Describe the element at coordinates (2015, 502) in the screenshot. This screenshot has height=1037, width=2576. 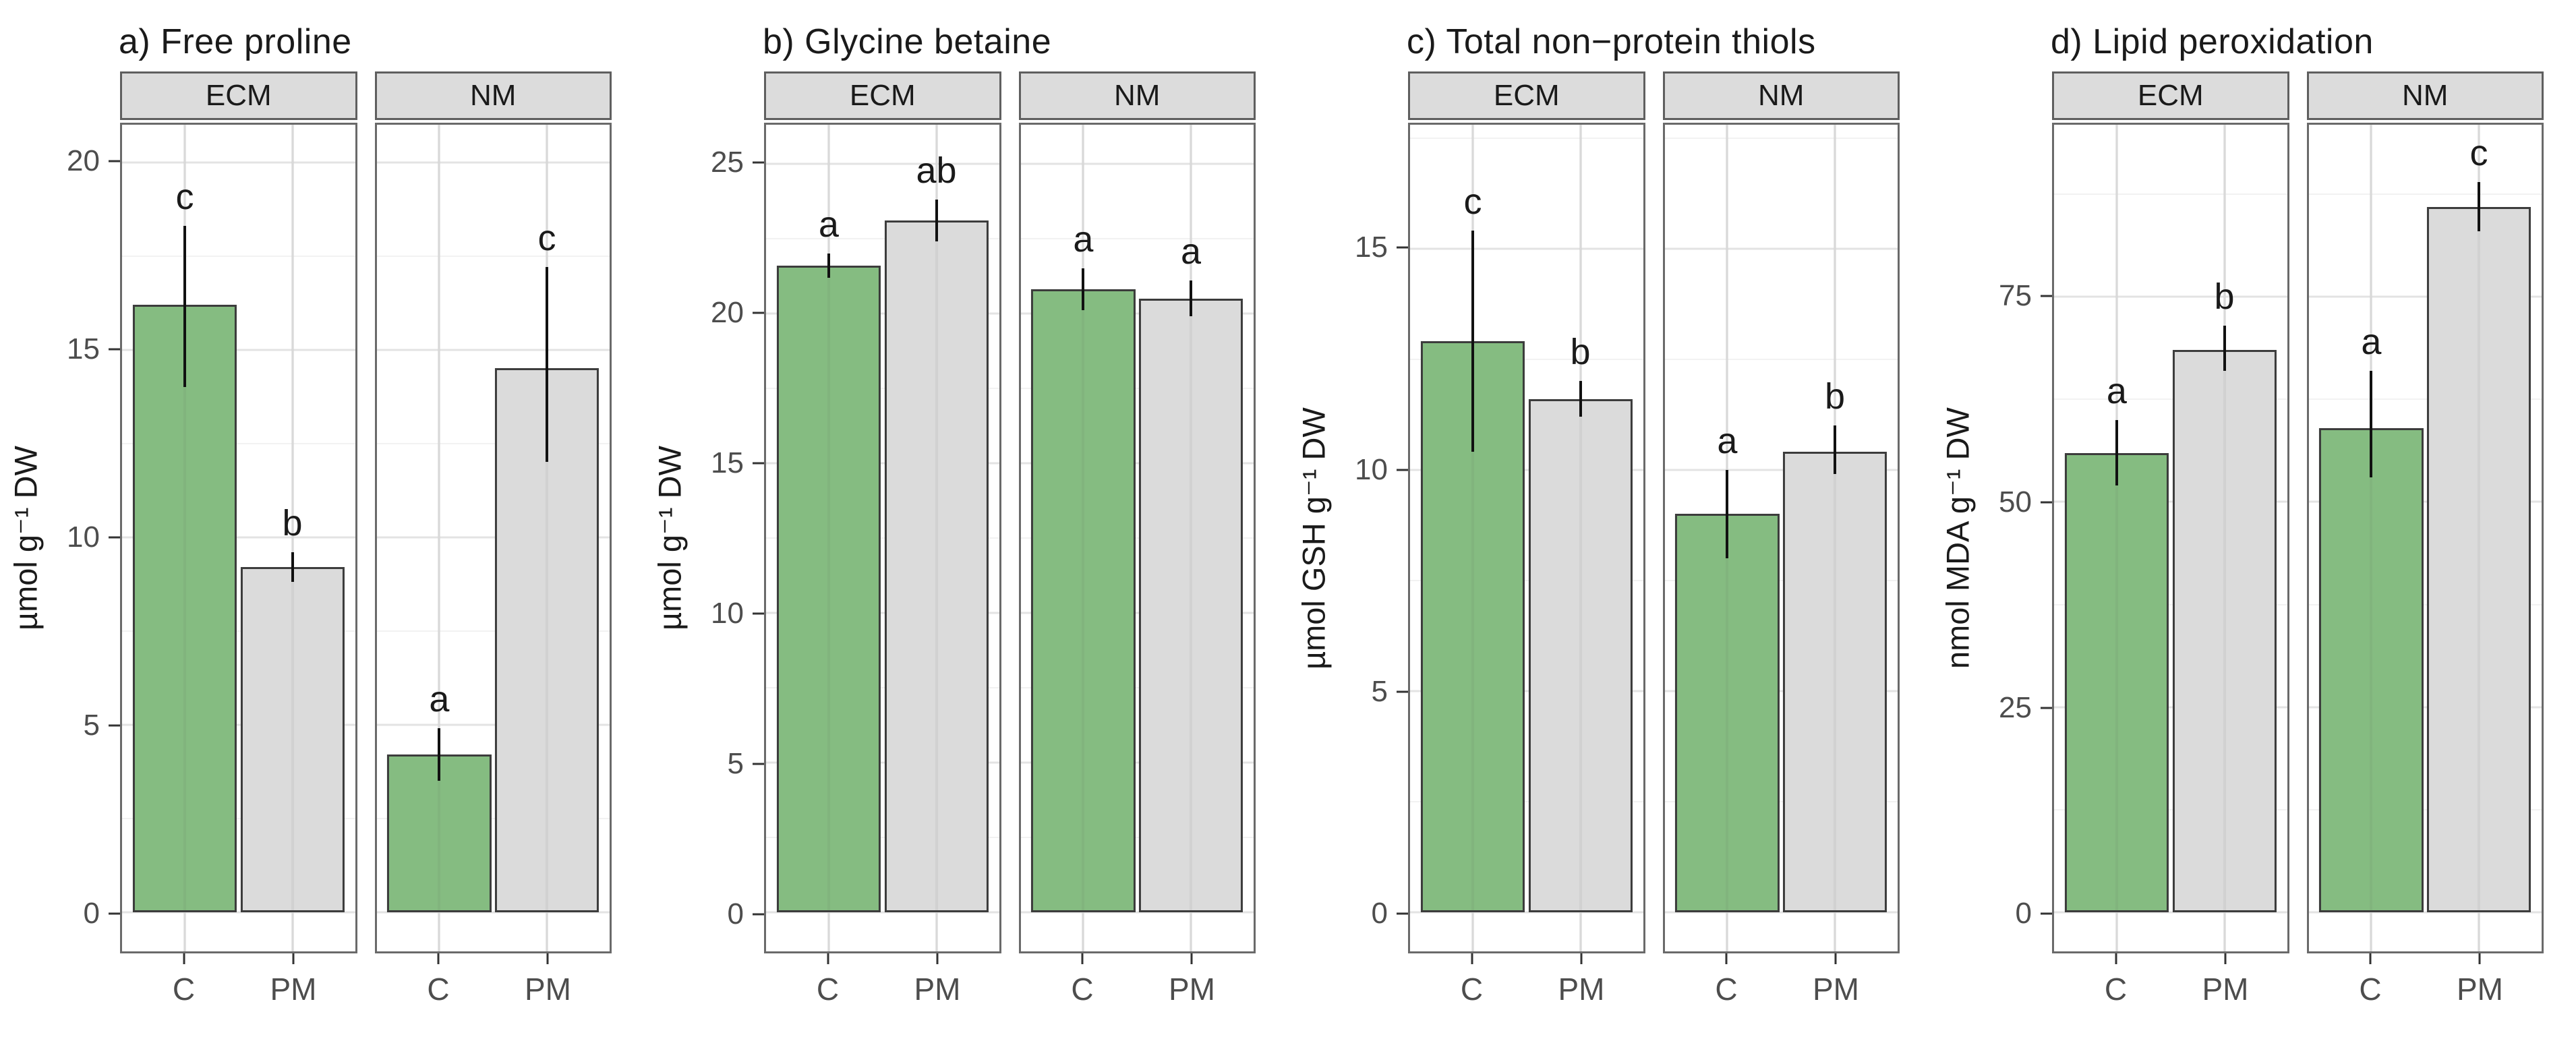
I see `y-tick-label: 50` at that location.